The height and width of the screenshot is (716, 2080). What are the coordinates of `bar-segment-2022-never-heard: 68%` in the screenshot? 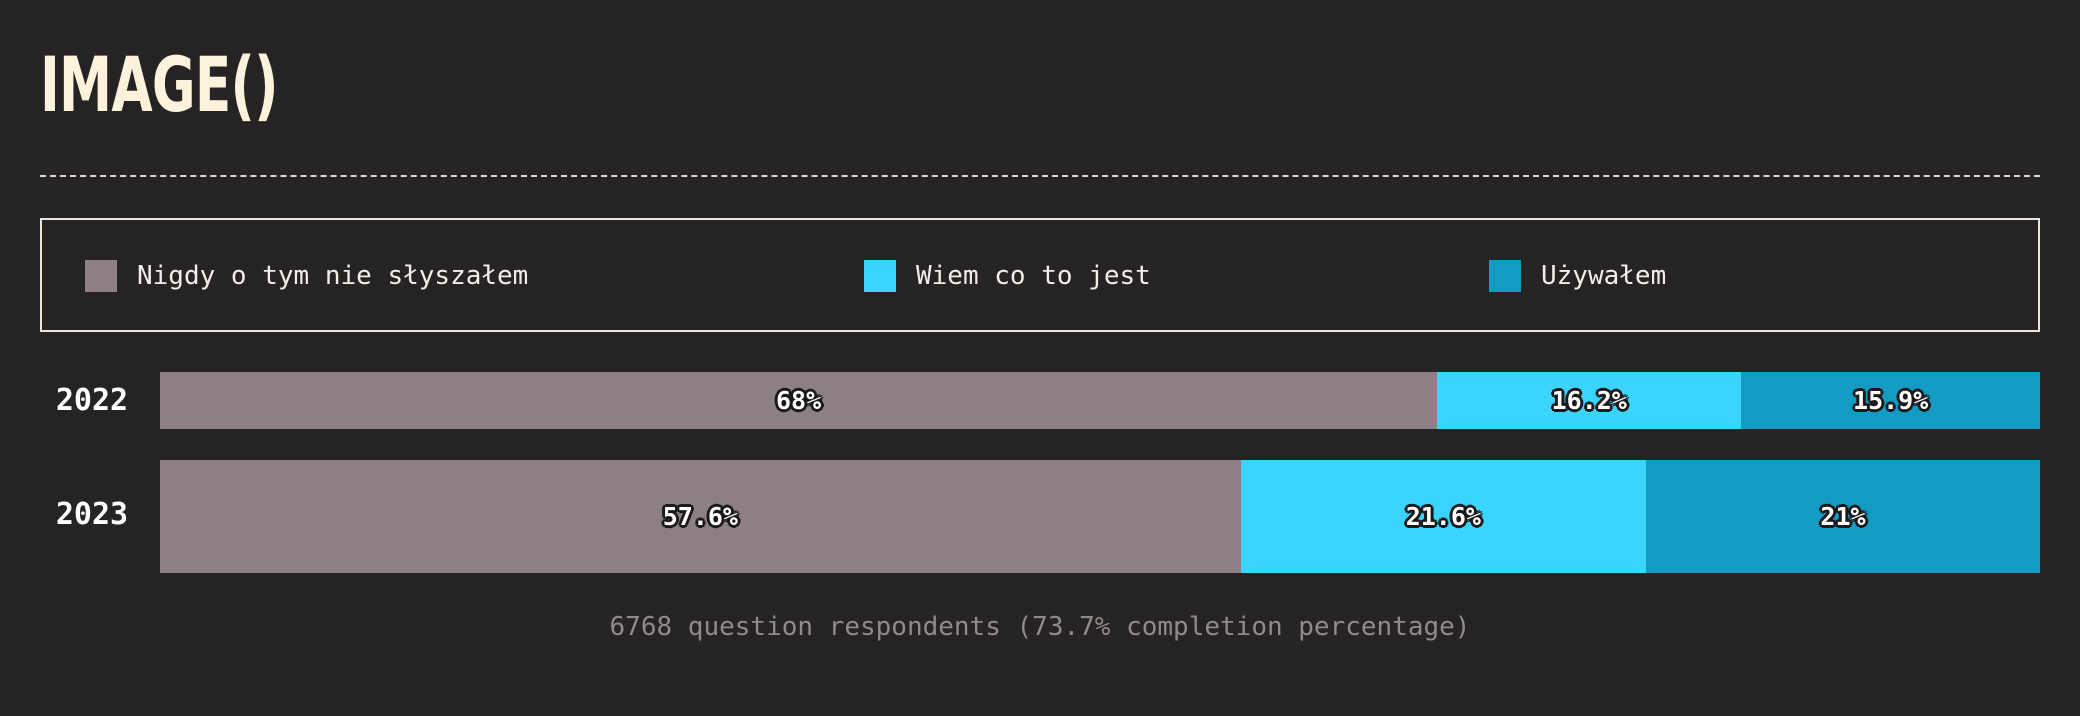 It's located at (799, 400).